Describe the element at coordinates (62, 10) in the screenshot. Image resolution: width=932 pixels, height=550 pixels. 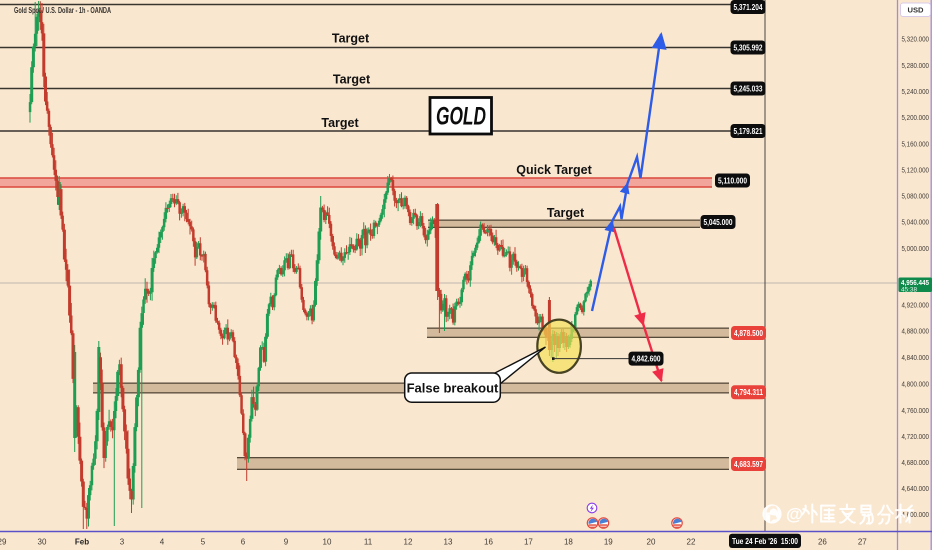
I see `svg-text:Gold Spot / U.S. Dollar - 1h -: Gold Spot / U.S. Dollar - 1h - OANDA` at that location.